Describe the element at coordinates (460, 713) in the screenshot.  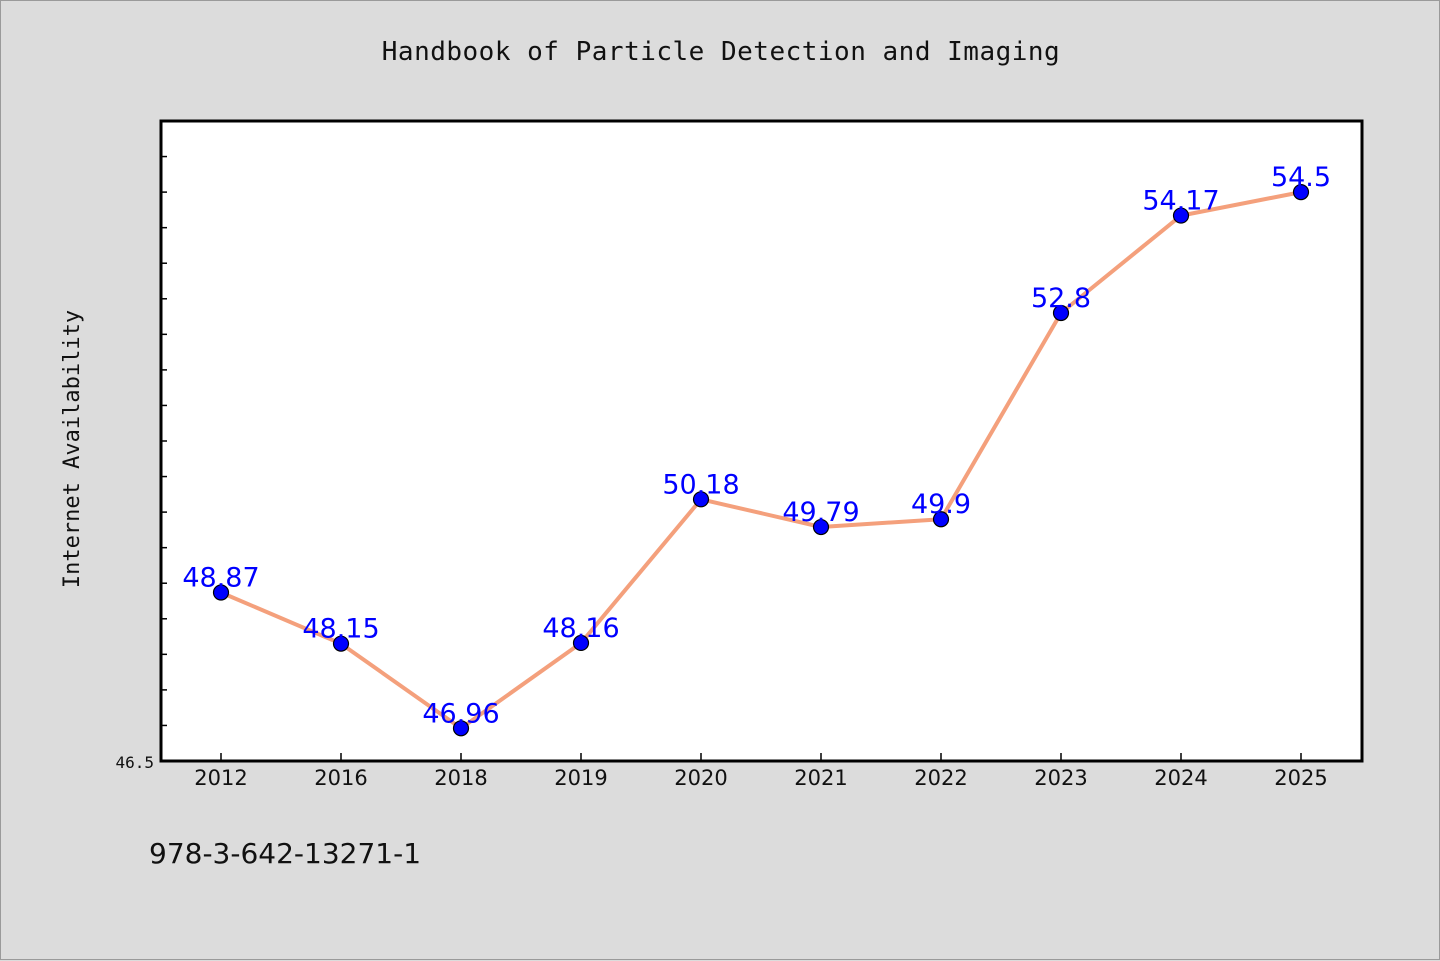
I see `data-label: 46.96` at that location.